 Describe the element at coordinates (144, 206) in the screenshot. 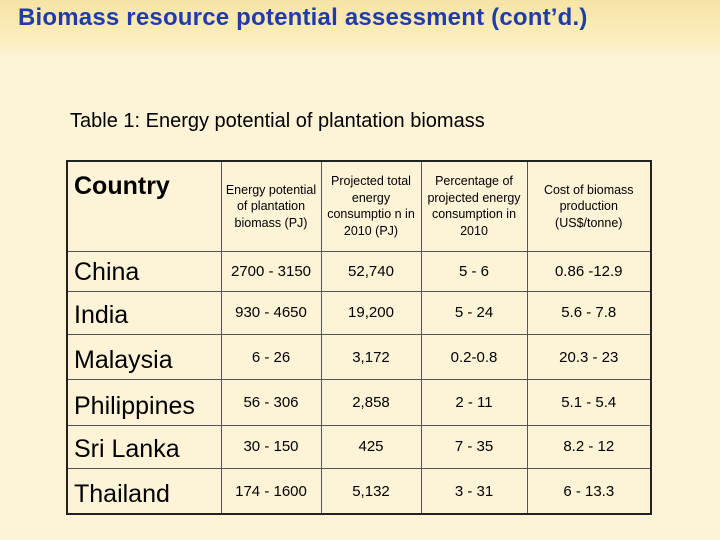

I see `header-country: Country` at that location.